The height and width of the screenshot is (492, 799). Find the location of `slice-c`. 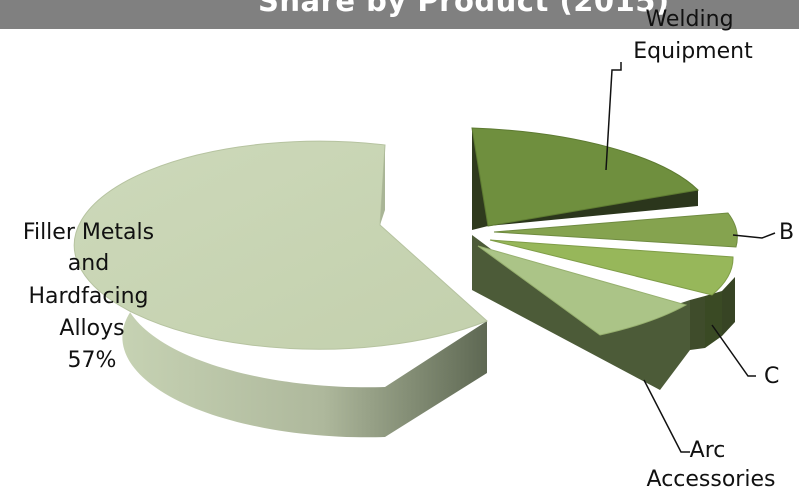

slice-c is located at coordinates (611, 267).